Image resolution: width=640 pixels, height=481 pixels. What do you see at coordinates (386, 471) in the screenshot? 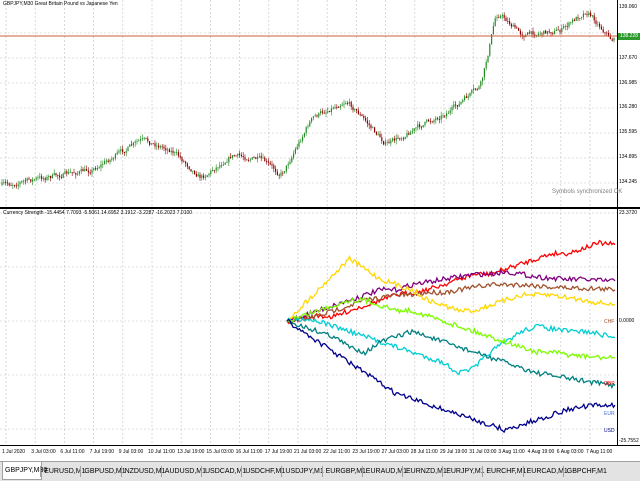
I see `tab-euraud-m1: EURAUD,M1` at bounding box center [386, 471].